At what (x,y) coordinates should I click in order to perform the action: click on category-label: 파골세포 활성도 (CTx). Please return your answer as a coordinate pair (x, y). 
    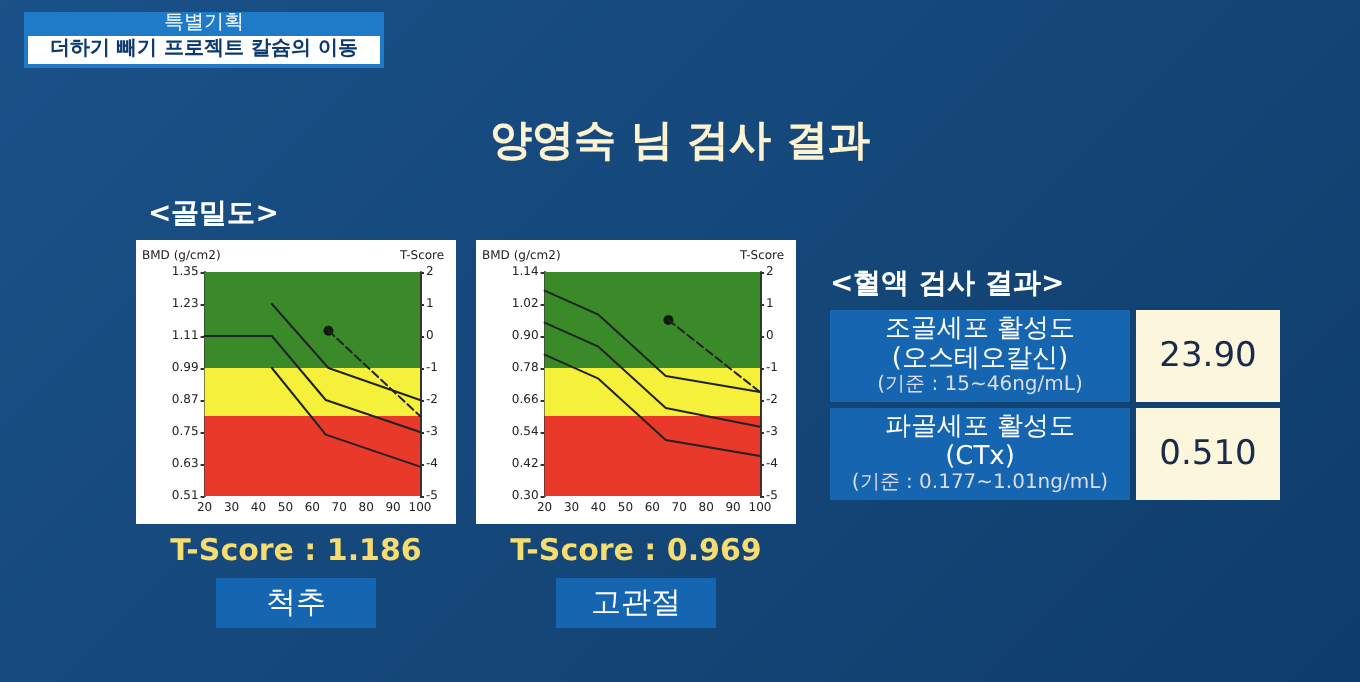
    Looking at the image, I should click on (980, 442).